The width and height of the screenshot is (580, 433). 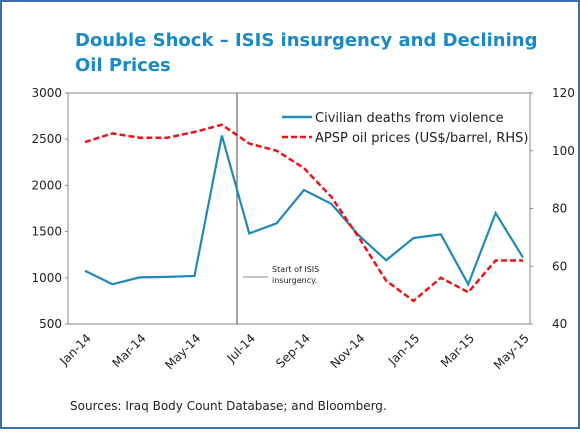 I want to click on y-tick-label: 1500, so click(x=46, y=232).